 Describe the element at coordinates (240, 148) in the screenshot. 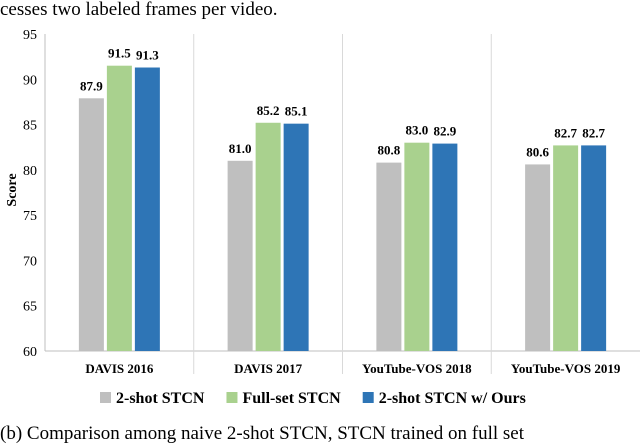

I see `data-label: 81.0` at that location.